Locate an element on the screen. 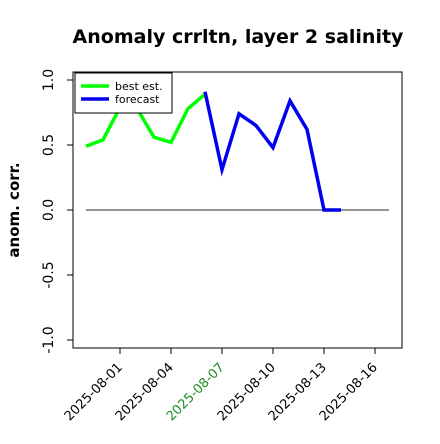 The width and height of the screenshot is (440, 444). legend-label: best est. is located at coordinates (139, 86).